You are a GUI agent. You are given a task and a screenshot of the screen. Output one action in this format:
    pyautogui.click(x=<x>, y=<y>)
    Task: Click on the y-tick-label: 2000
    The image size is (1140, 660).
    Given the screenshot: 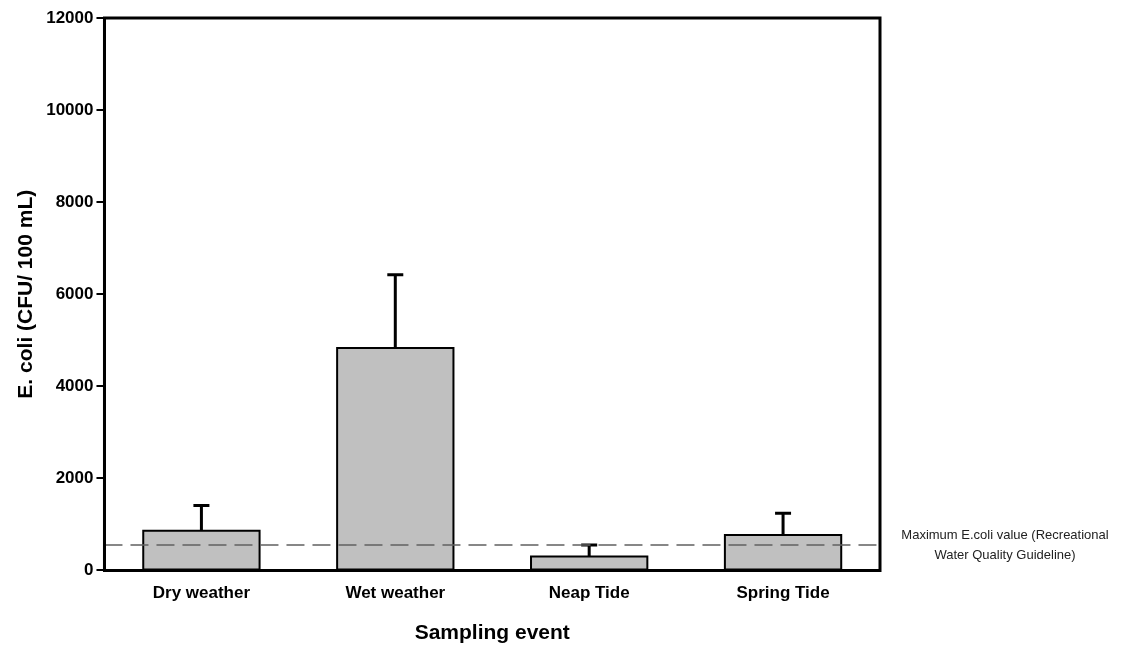 What is the action you would take?
    pyautogui.click(x=74, y=478)
    